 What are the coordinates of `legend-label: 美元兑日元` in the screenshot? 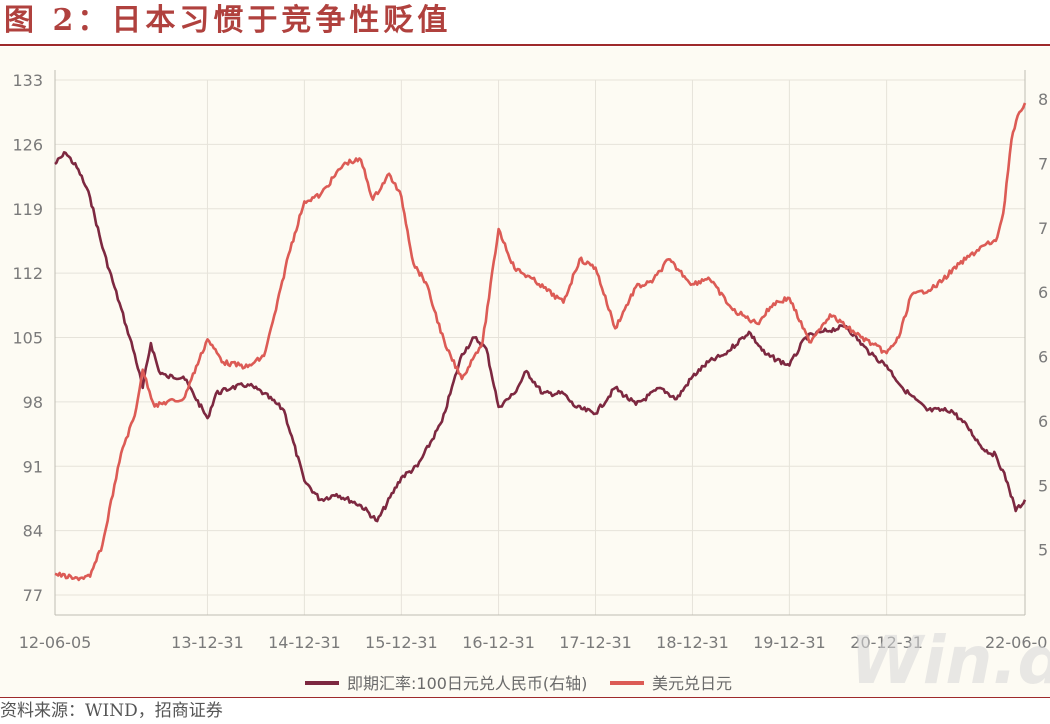 It's located at (692, 683).